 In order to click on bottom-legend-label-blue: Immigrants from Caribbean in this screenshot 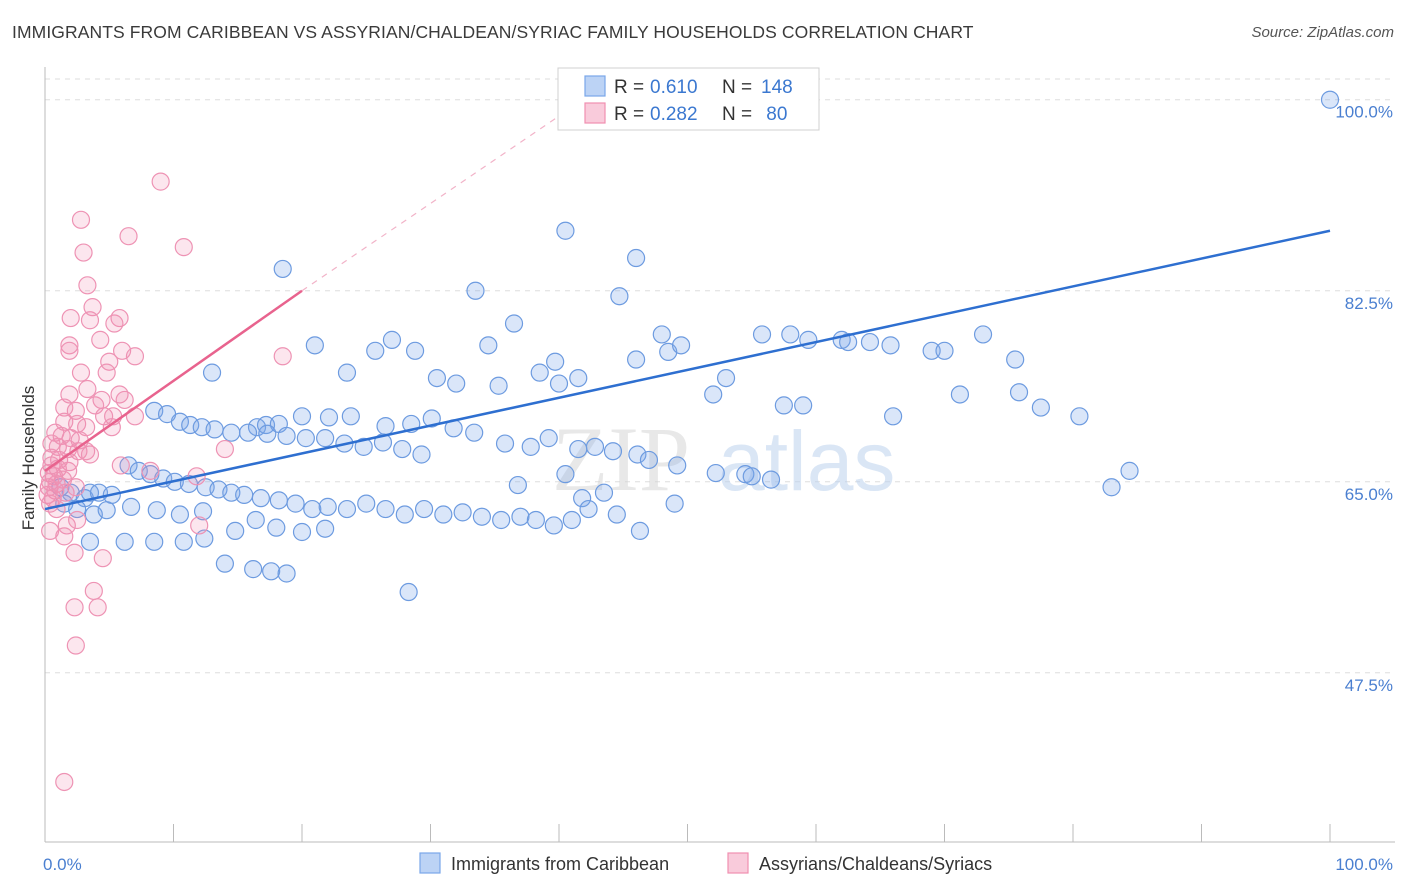, I will do `click(560, 864)`.